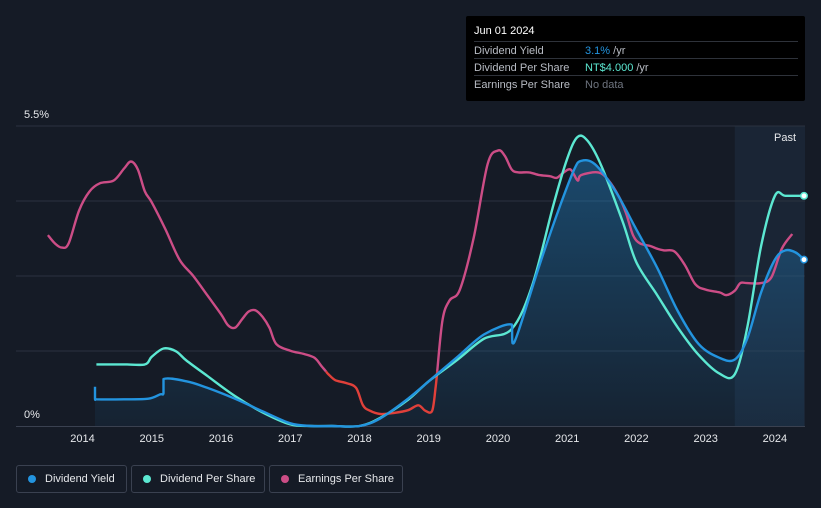 The height and width of the screenshot is (508, 821). I want to click on tooltip-label: Dividend Per Share, so click(522, 68).